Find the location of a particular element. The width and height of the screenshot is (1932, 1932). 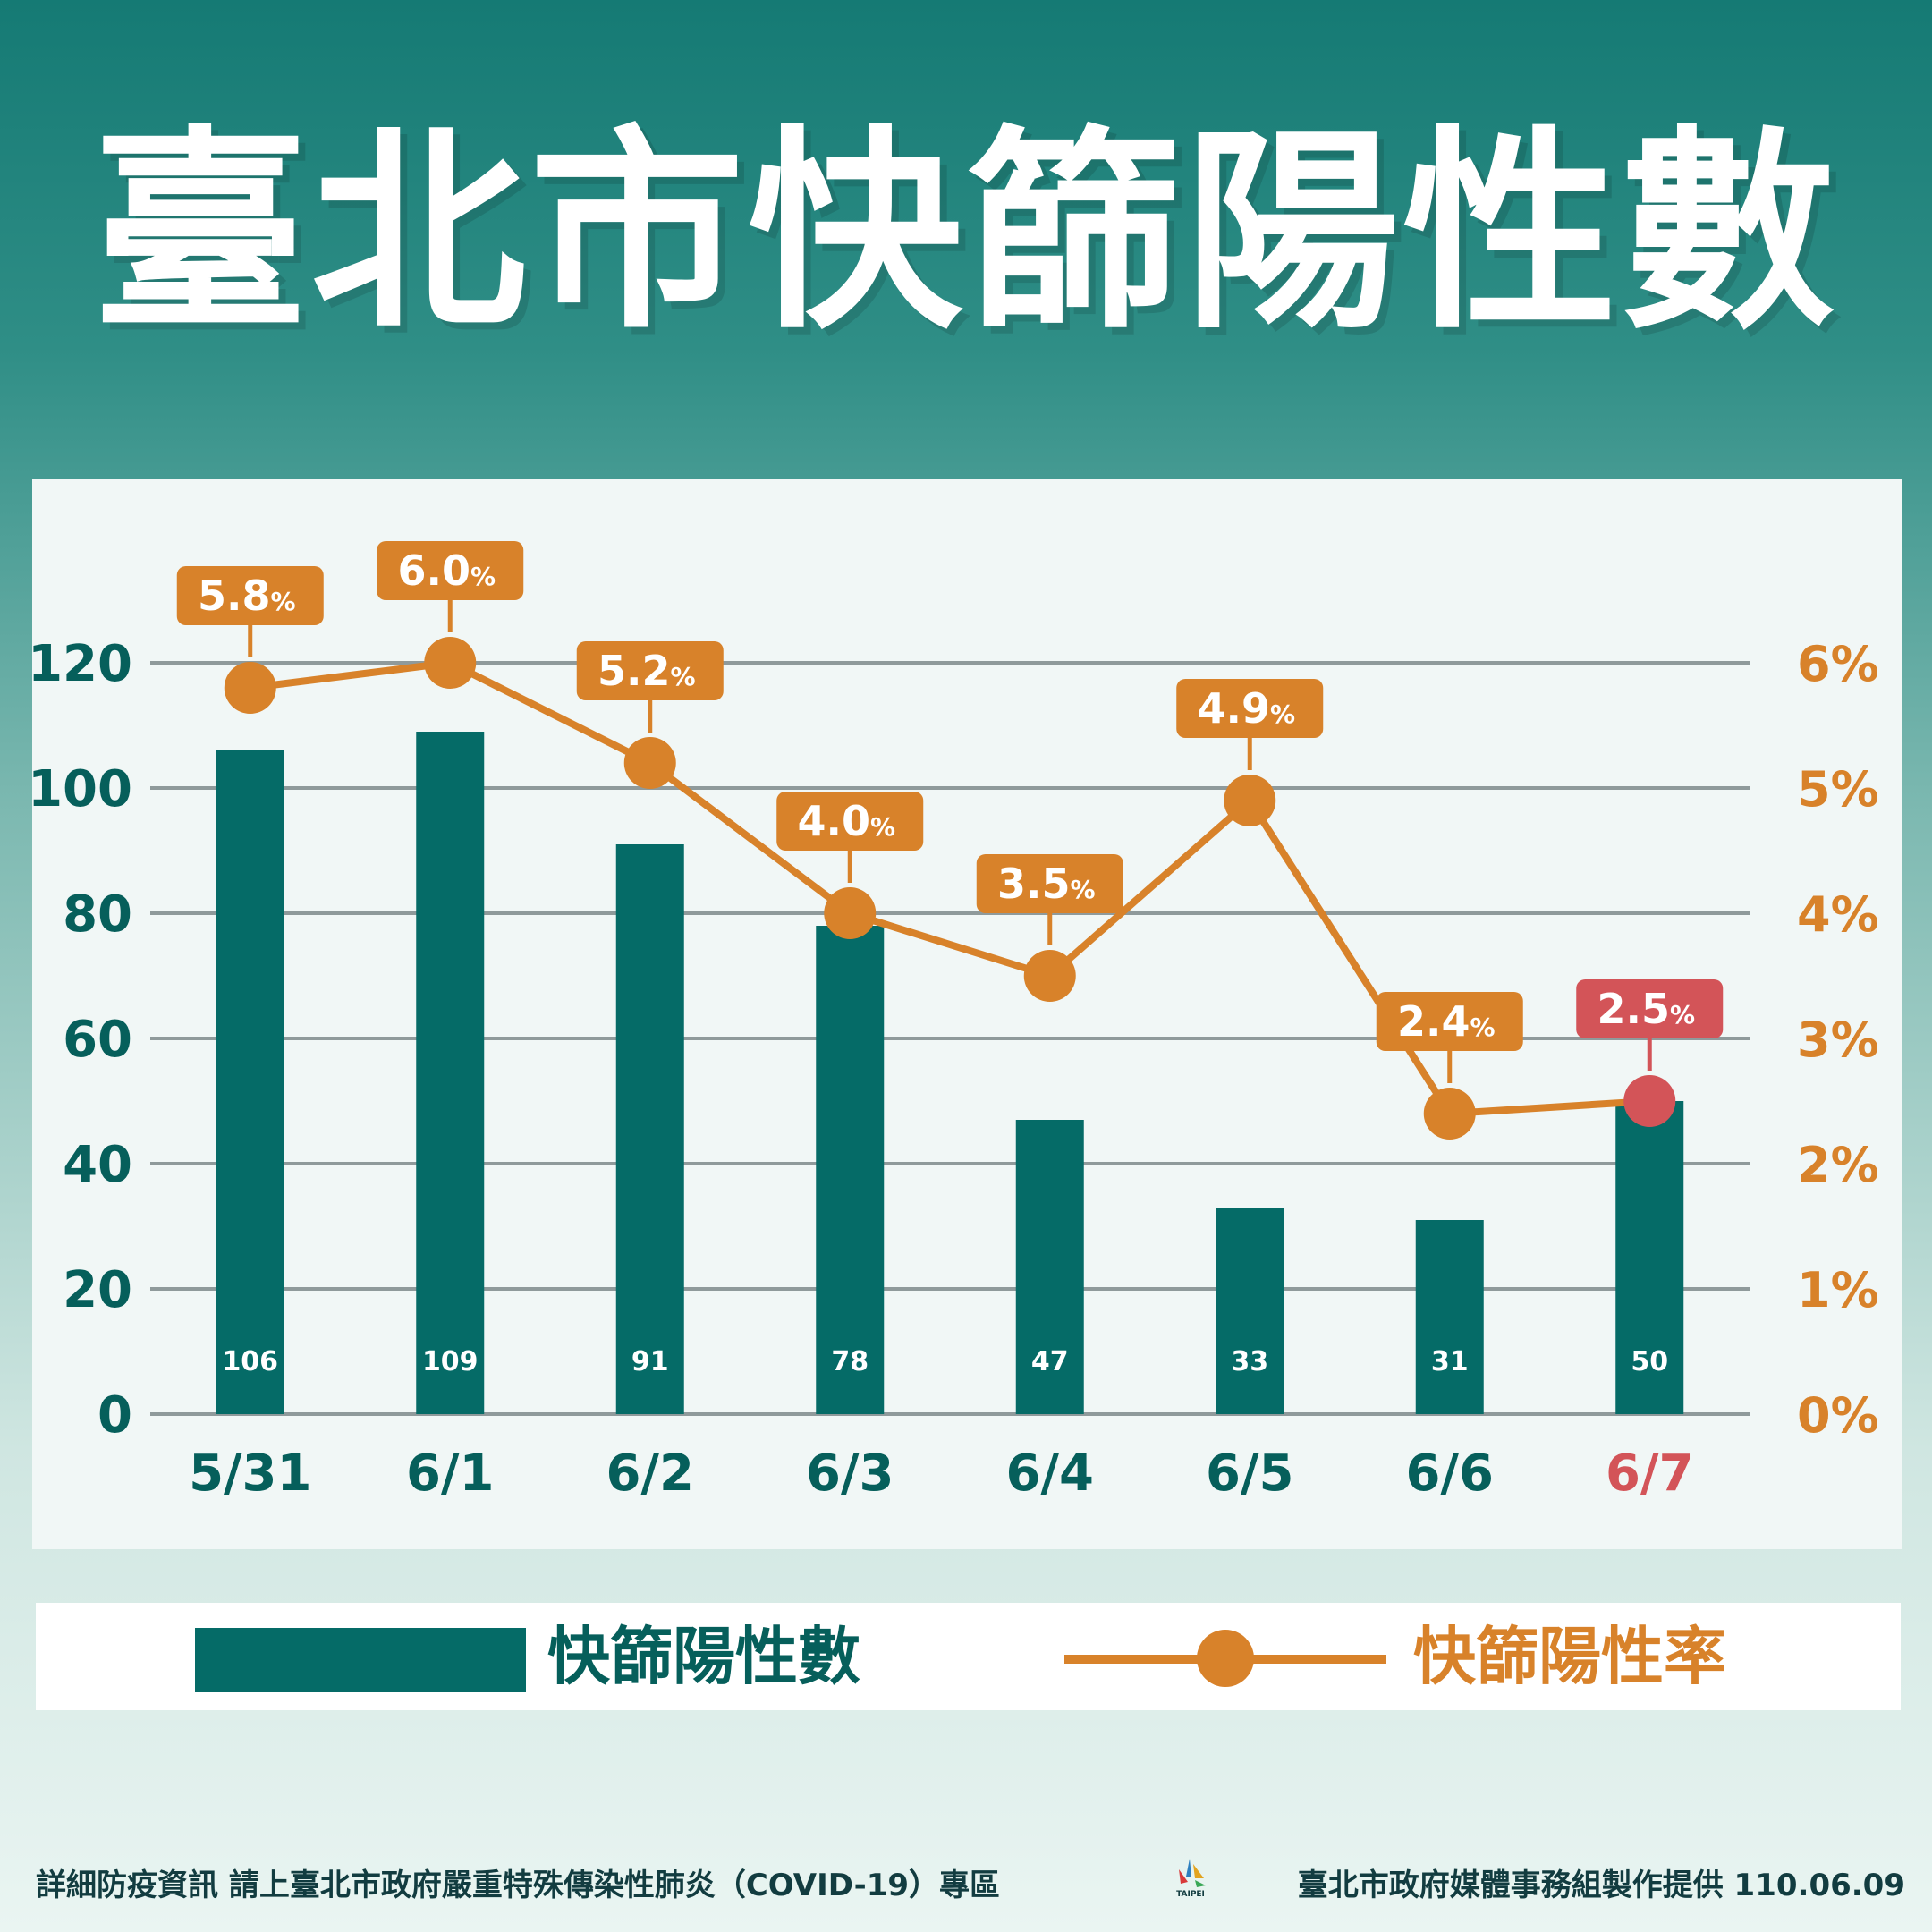

x-tick-label: 6/1 is located at coordinates (450, 1474).